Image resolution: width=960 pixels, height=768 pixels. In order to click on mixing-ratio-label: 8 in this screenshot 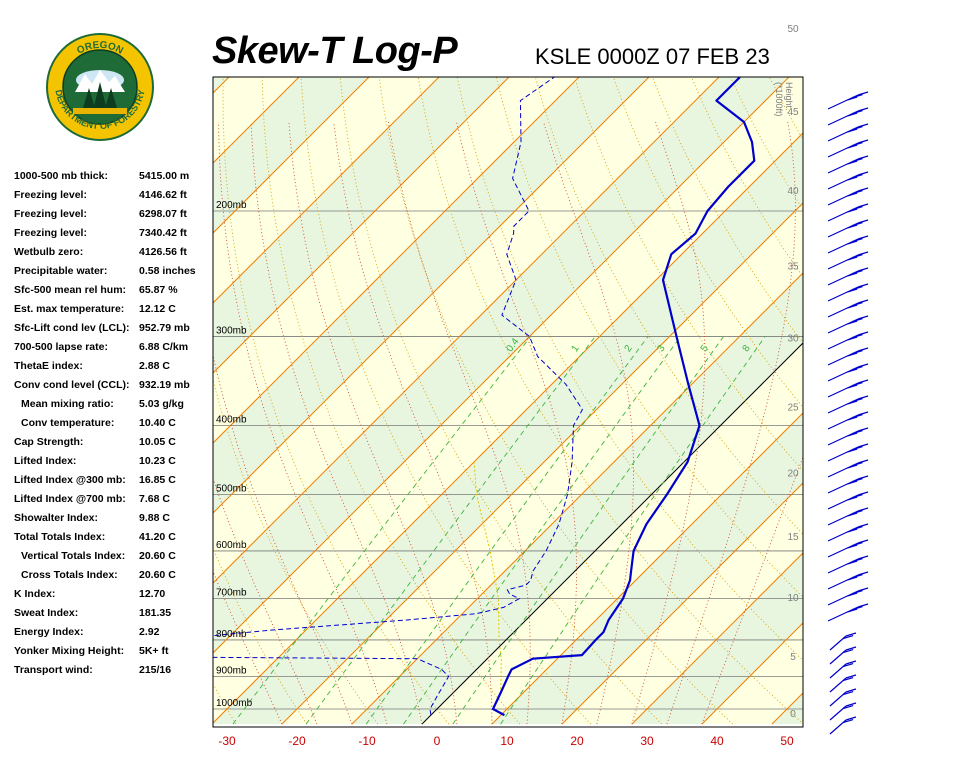, I will do `click(747, 348)`.